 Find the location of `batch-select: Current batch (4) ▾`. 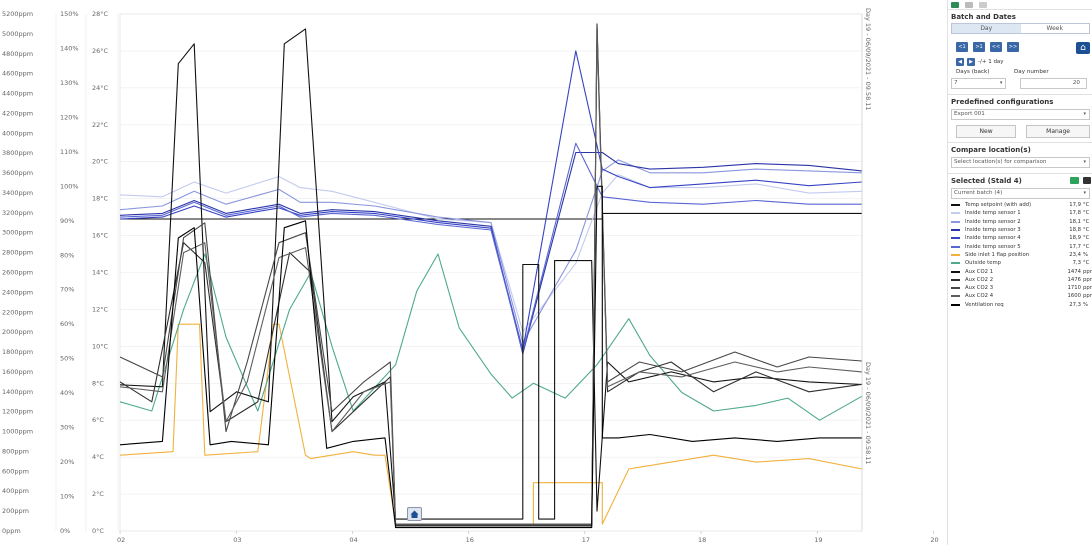

batch-select: Current batch (4) ▾ is located at coordinates (1020, 193).